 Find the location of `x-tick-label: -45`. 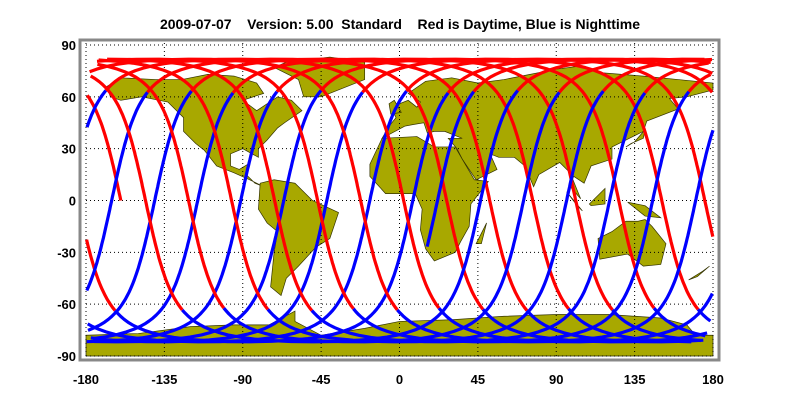

x-tick-label: -45 is located at coordinates (321, 379).